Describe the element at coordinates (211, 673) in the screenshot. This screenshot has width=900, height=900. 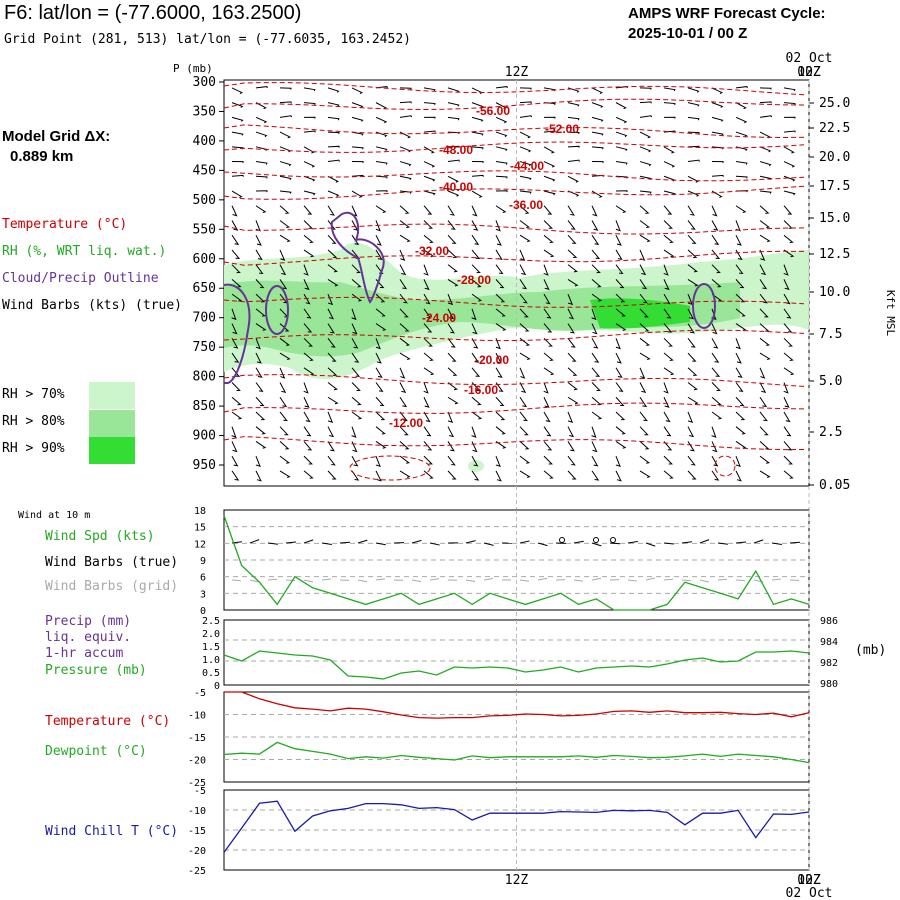
I see `precip-tick-label: 0.5` at that location.